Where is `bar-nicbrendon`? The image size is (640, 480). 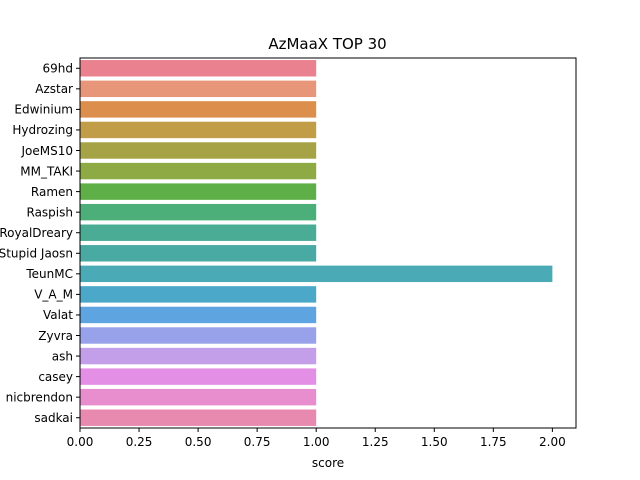
bar-nicbrendon is located at coordinates (198, 397).